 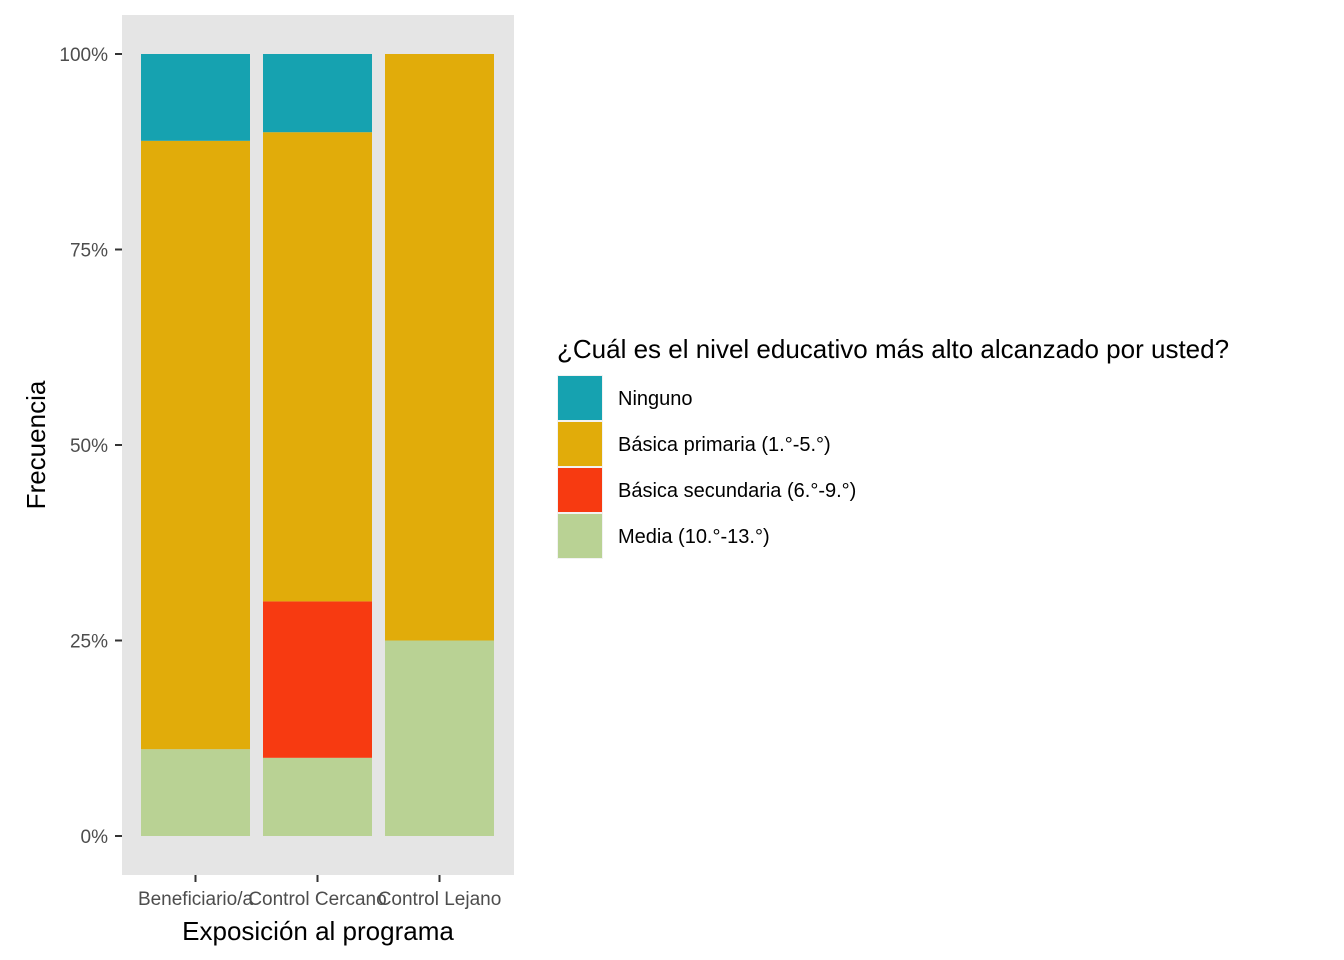 What do you see at coordinates (196, 899) in the screenshot?
I see `x-tick-label: Beneficiario/a` at bounding box center [196, 899].